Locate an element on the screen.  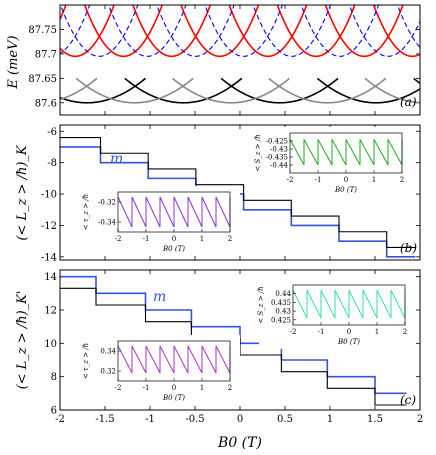
ytick-label: -12 is located at coordinates (49, 226).